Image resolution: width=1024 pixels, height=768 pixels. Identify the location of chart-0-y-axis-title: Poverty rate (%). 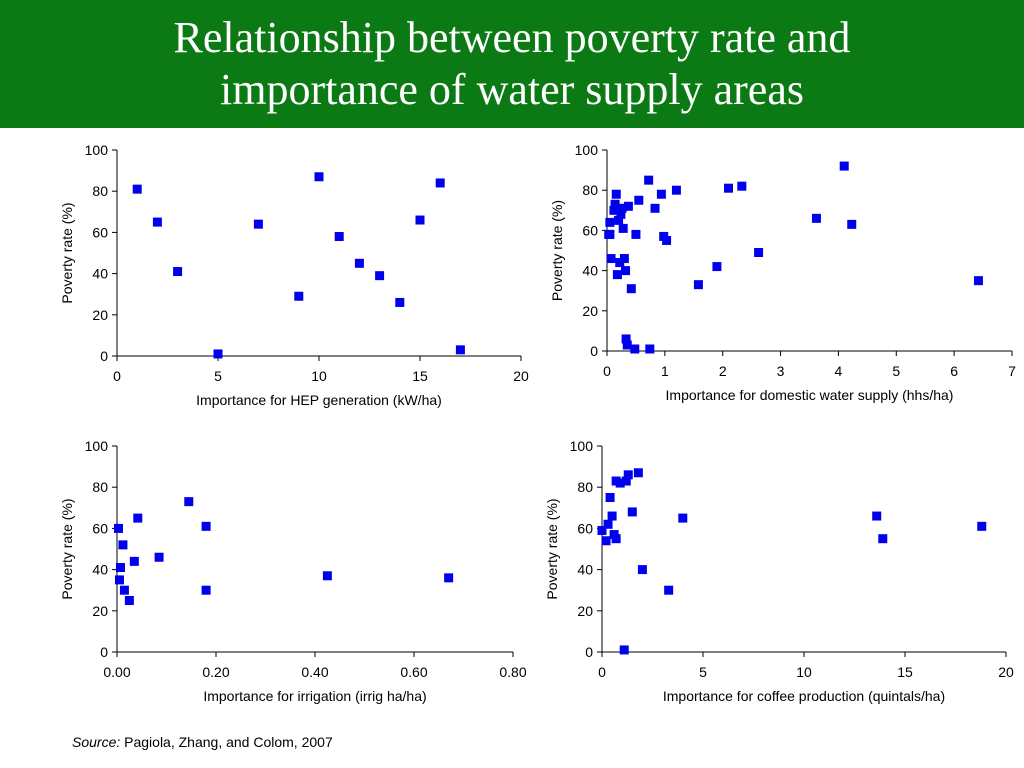
(67, 252).